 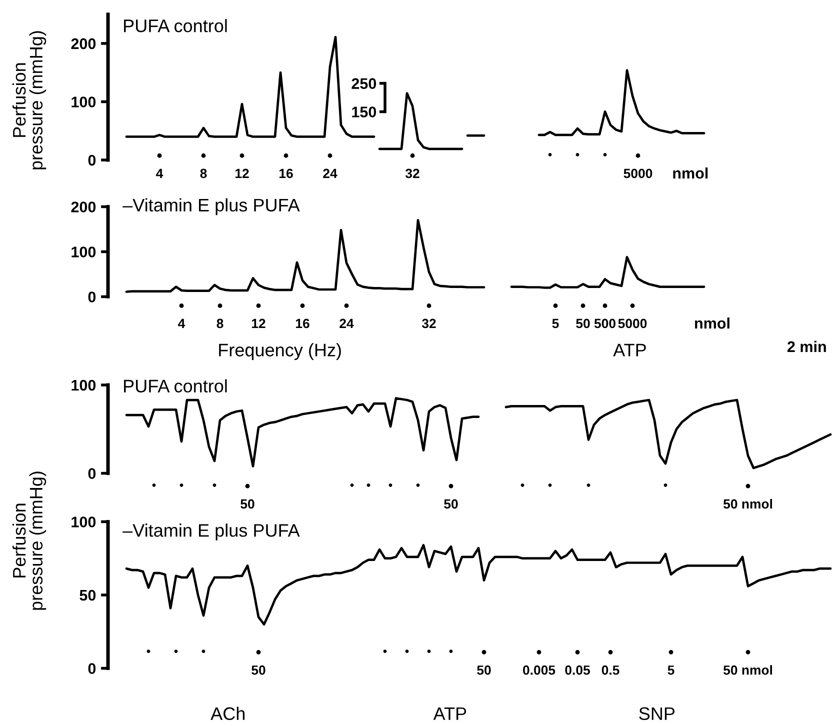 What do you see at coordinates (227, 713) in the screenshot?
I see `text: ACh` at bounding box center [227, 713].